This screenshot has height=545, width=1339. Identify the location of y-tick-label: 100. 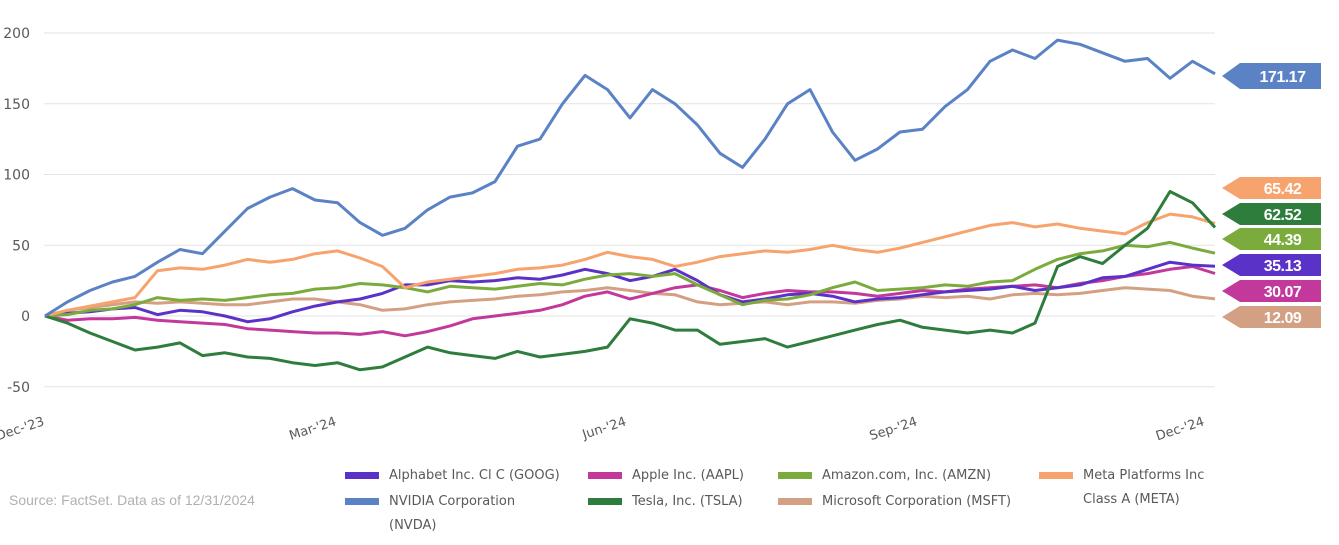
(16, 176).